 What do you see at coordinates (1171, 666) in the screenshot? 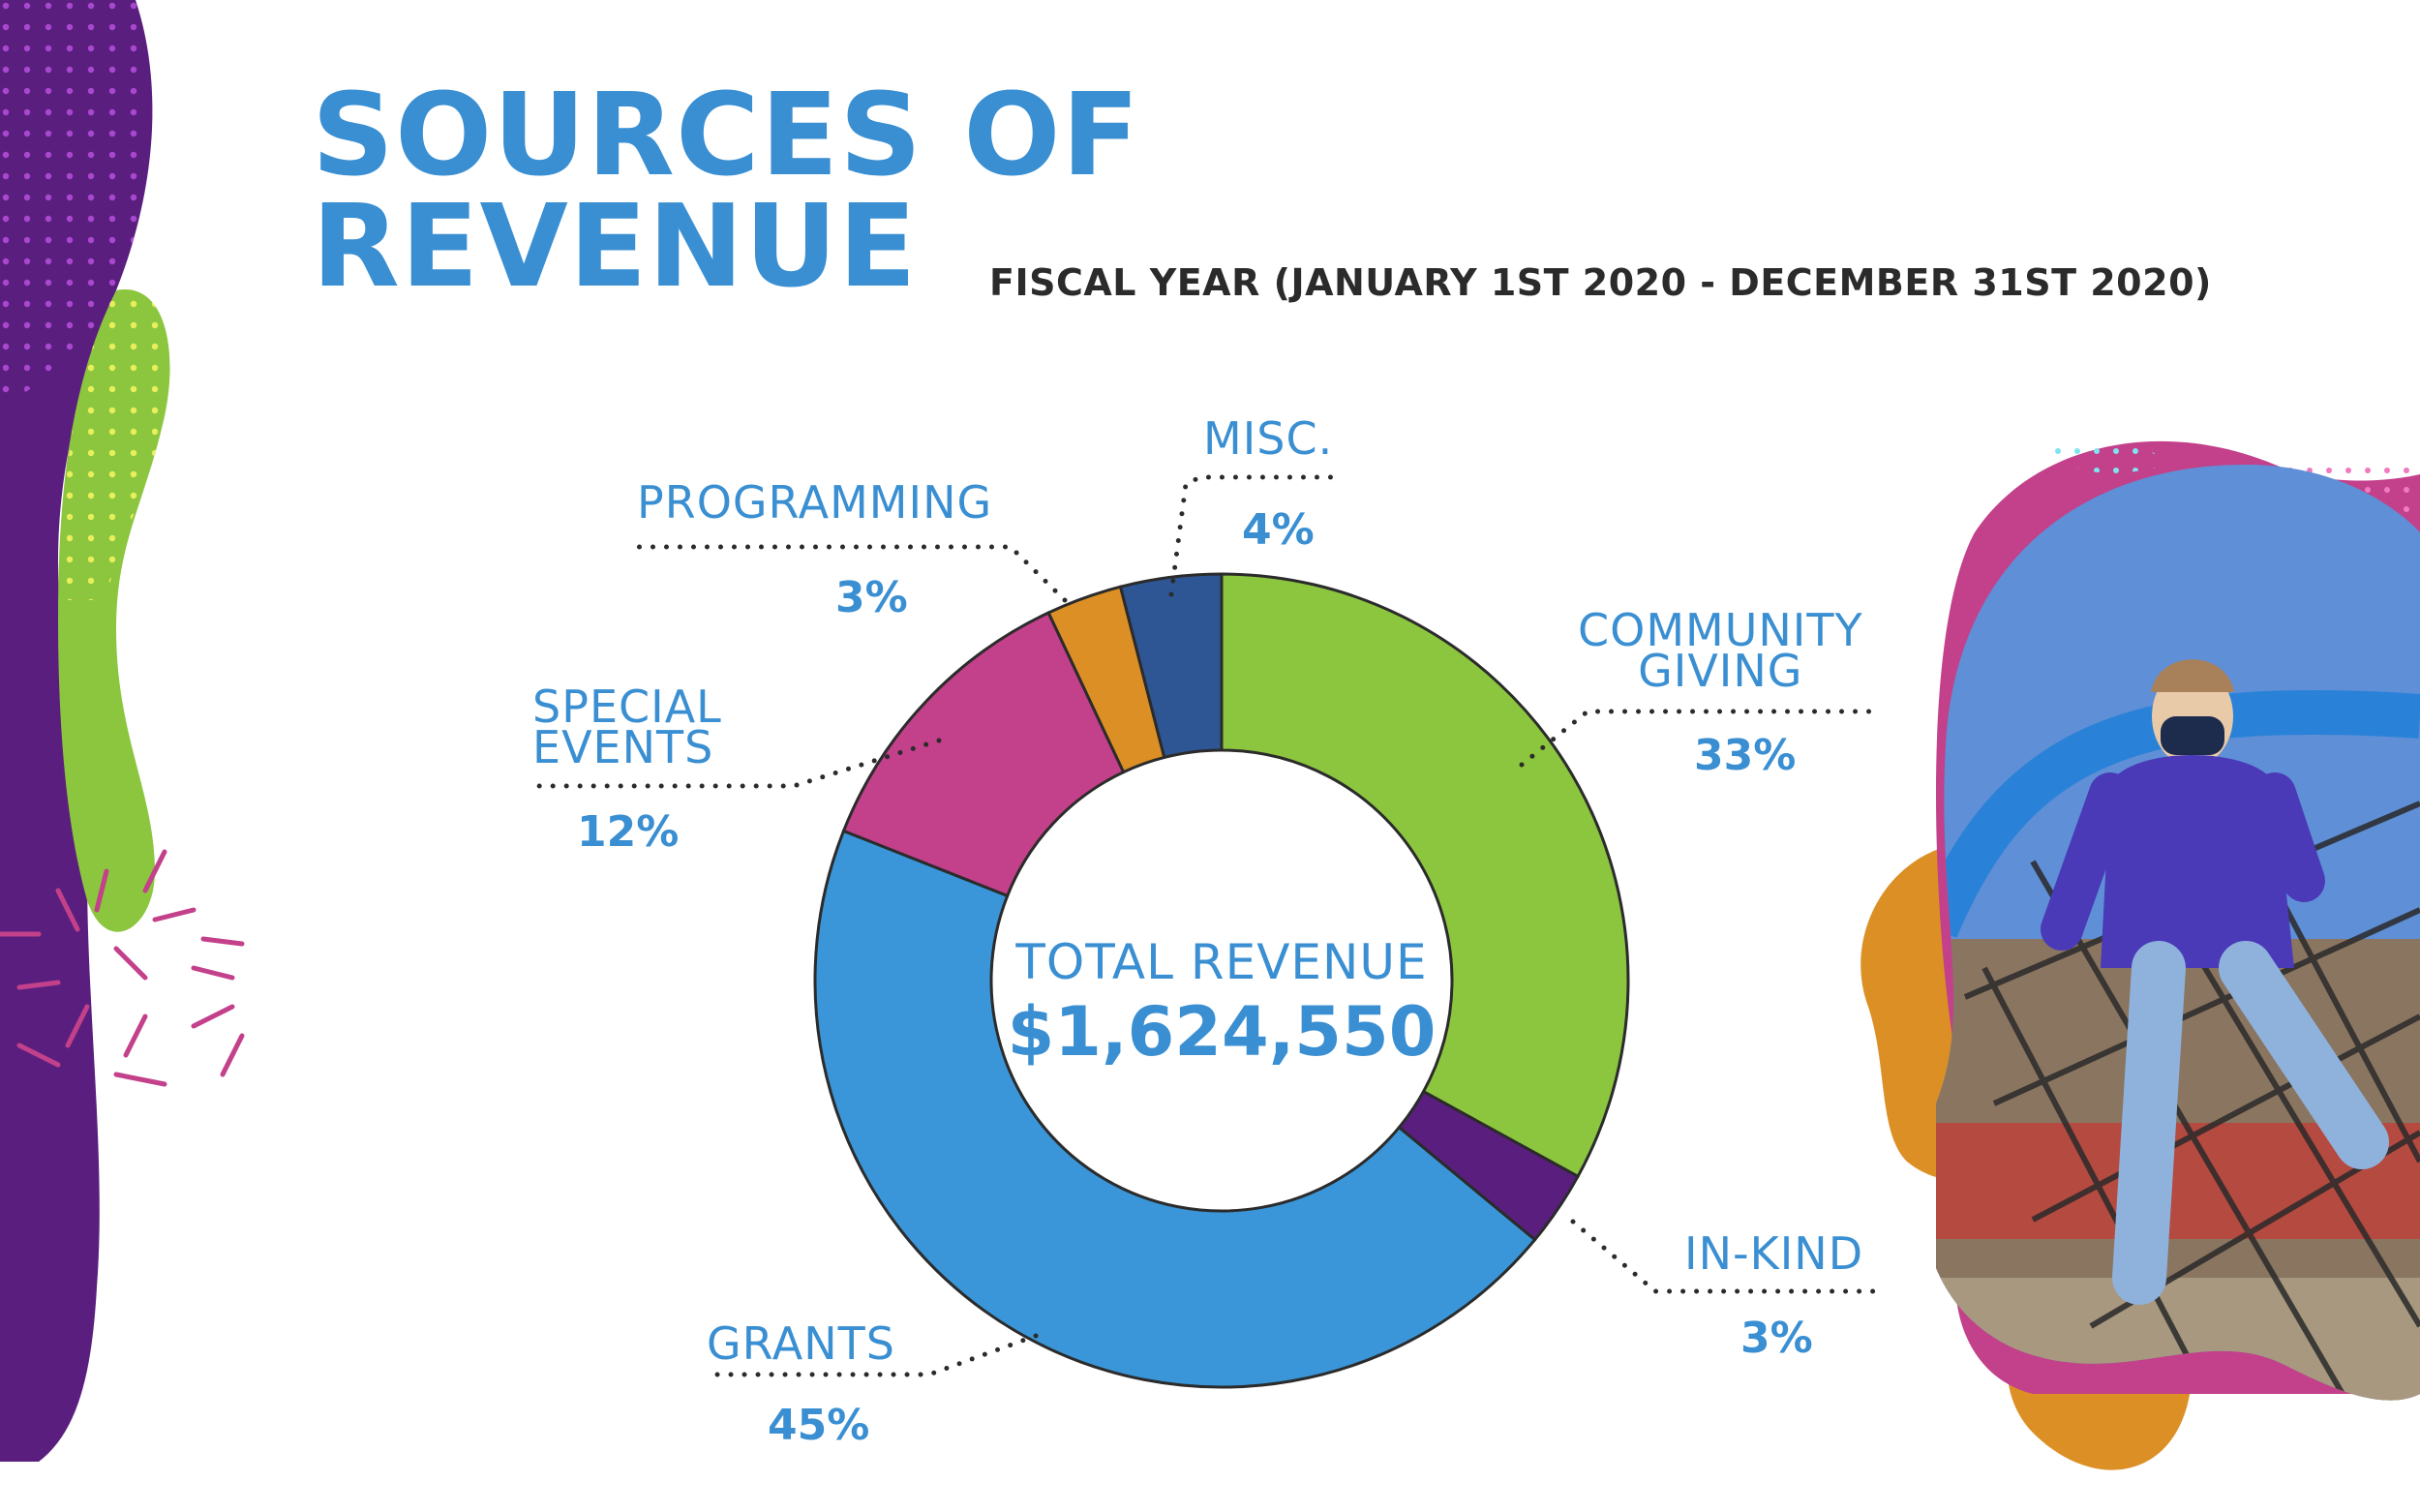
I see `donut-slice-misc` at bounding box center [1171, 666].